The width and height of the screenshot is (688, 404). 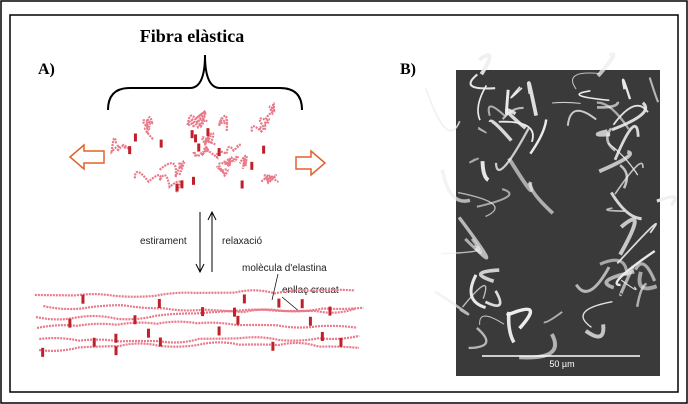 What do you see at coordinates (163, 241) in the screenshot?
I see `stretch-label: estirament` at bounding box center [163, 241].